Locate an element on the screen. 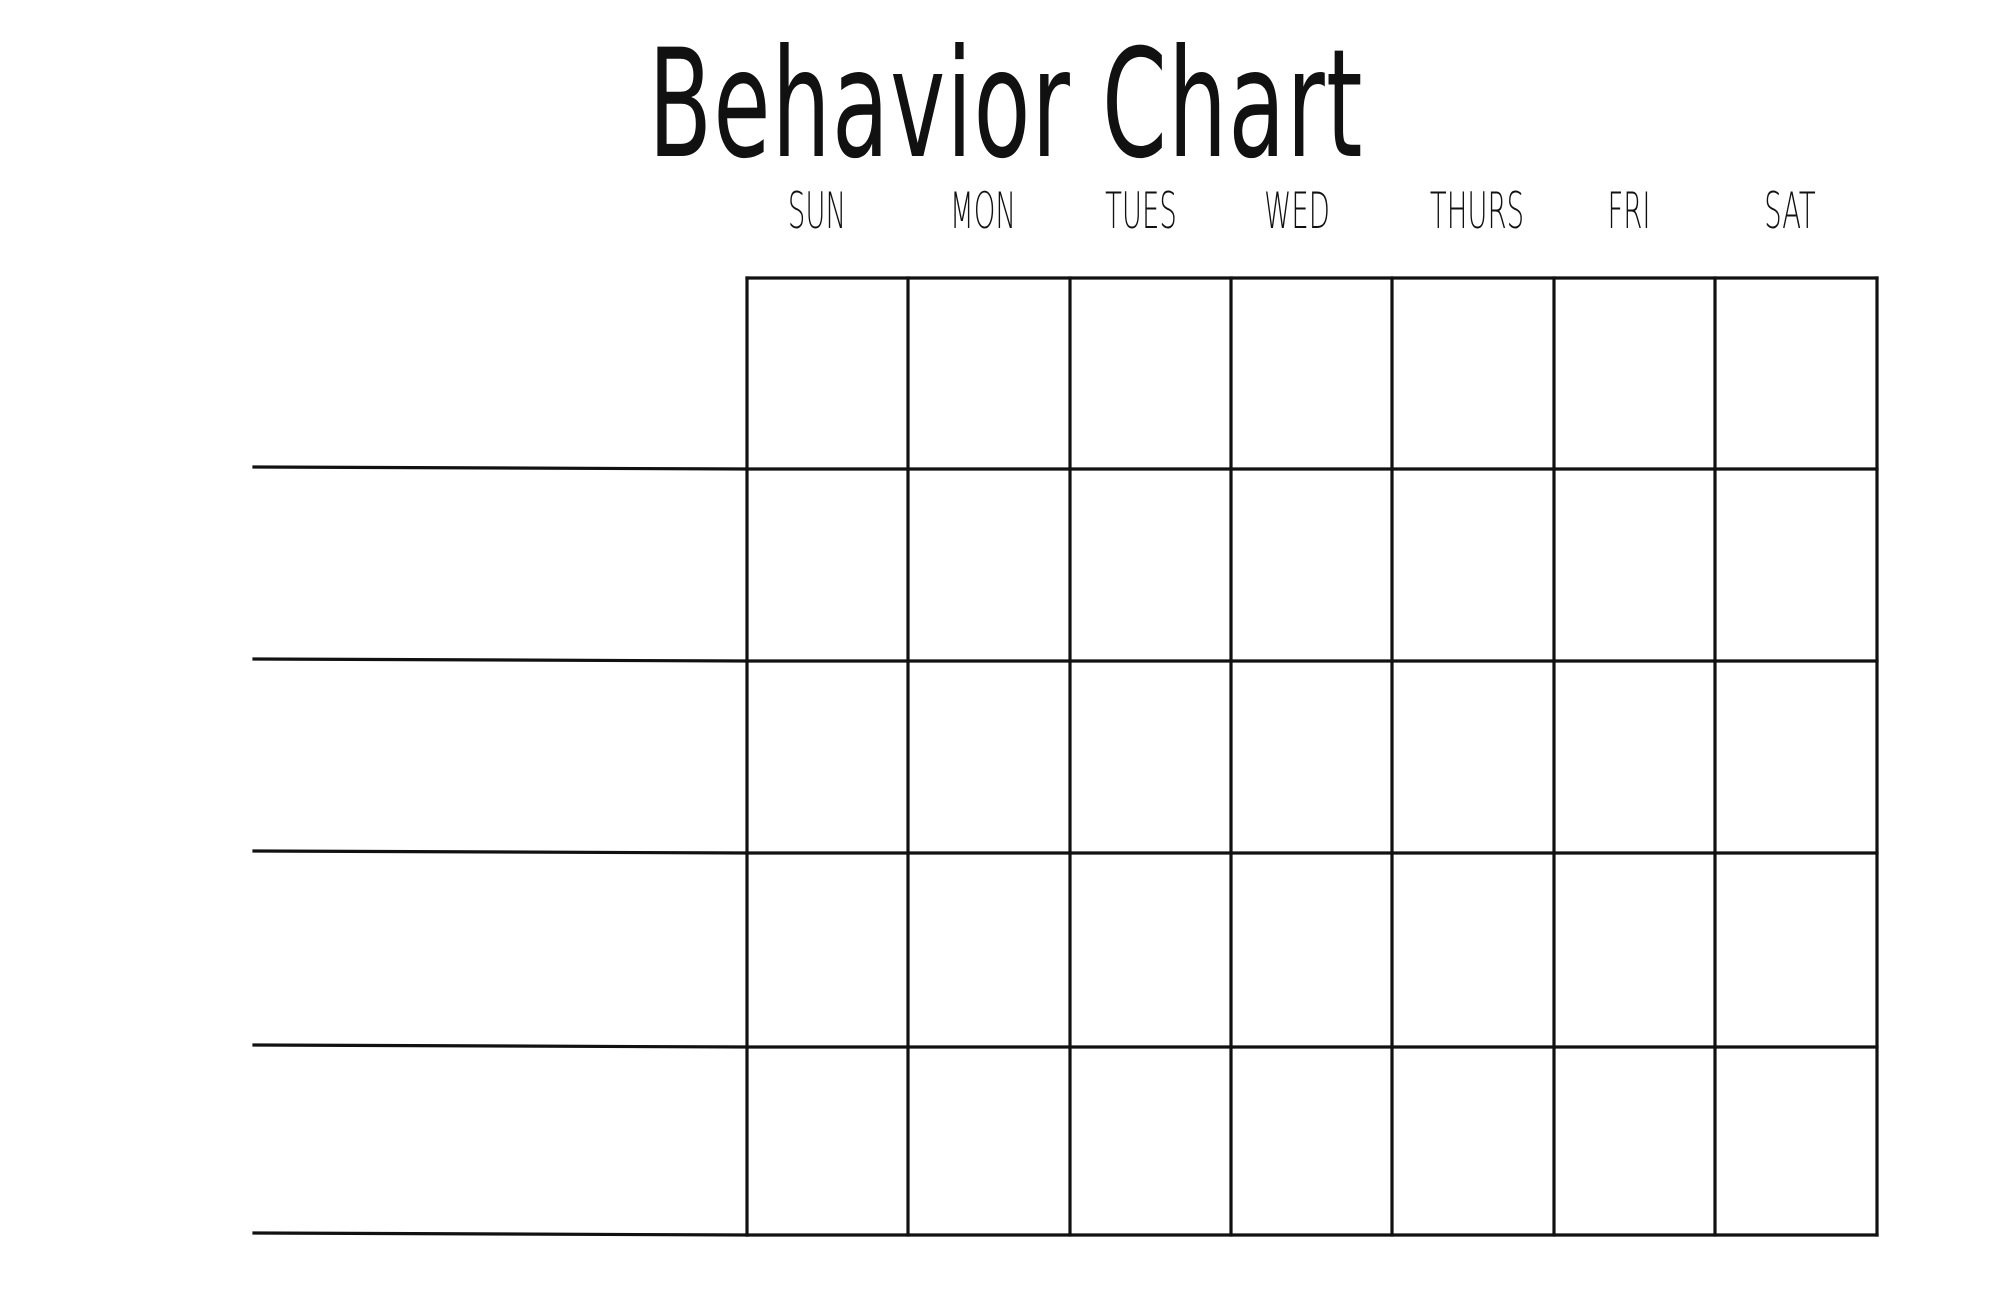  day-label-sun: SUN is located at coordinates (817, 211).